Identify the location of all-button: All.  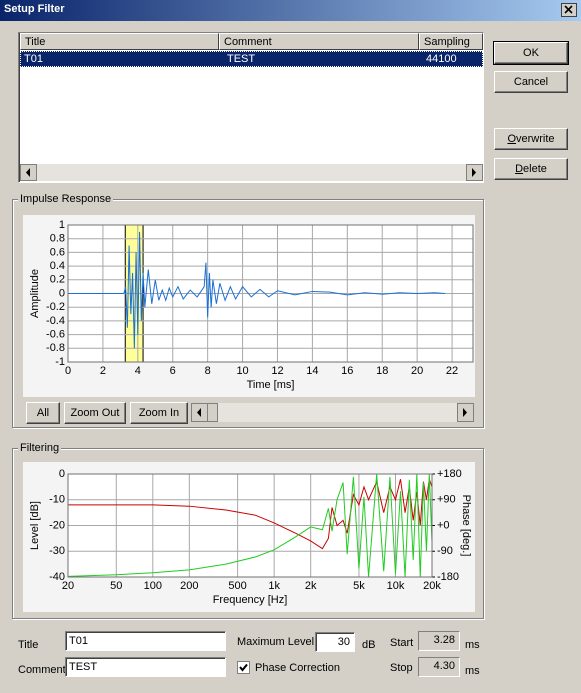
(43, 413).